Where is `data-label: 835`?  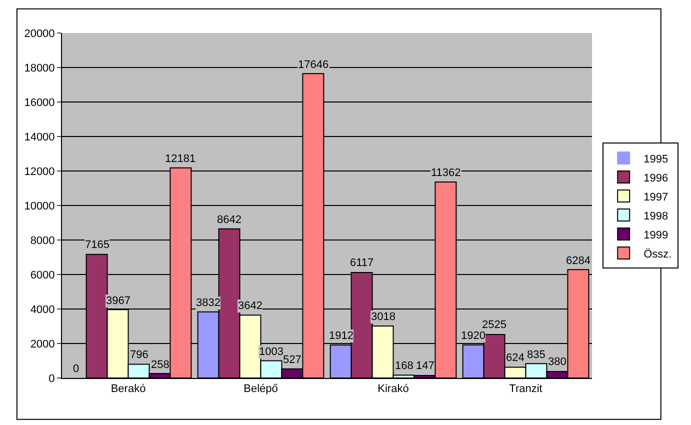
data-label: 835 is located at coordinates (536, 355).